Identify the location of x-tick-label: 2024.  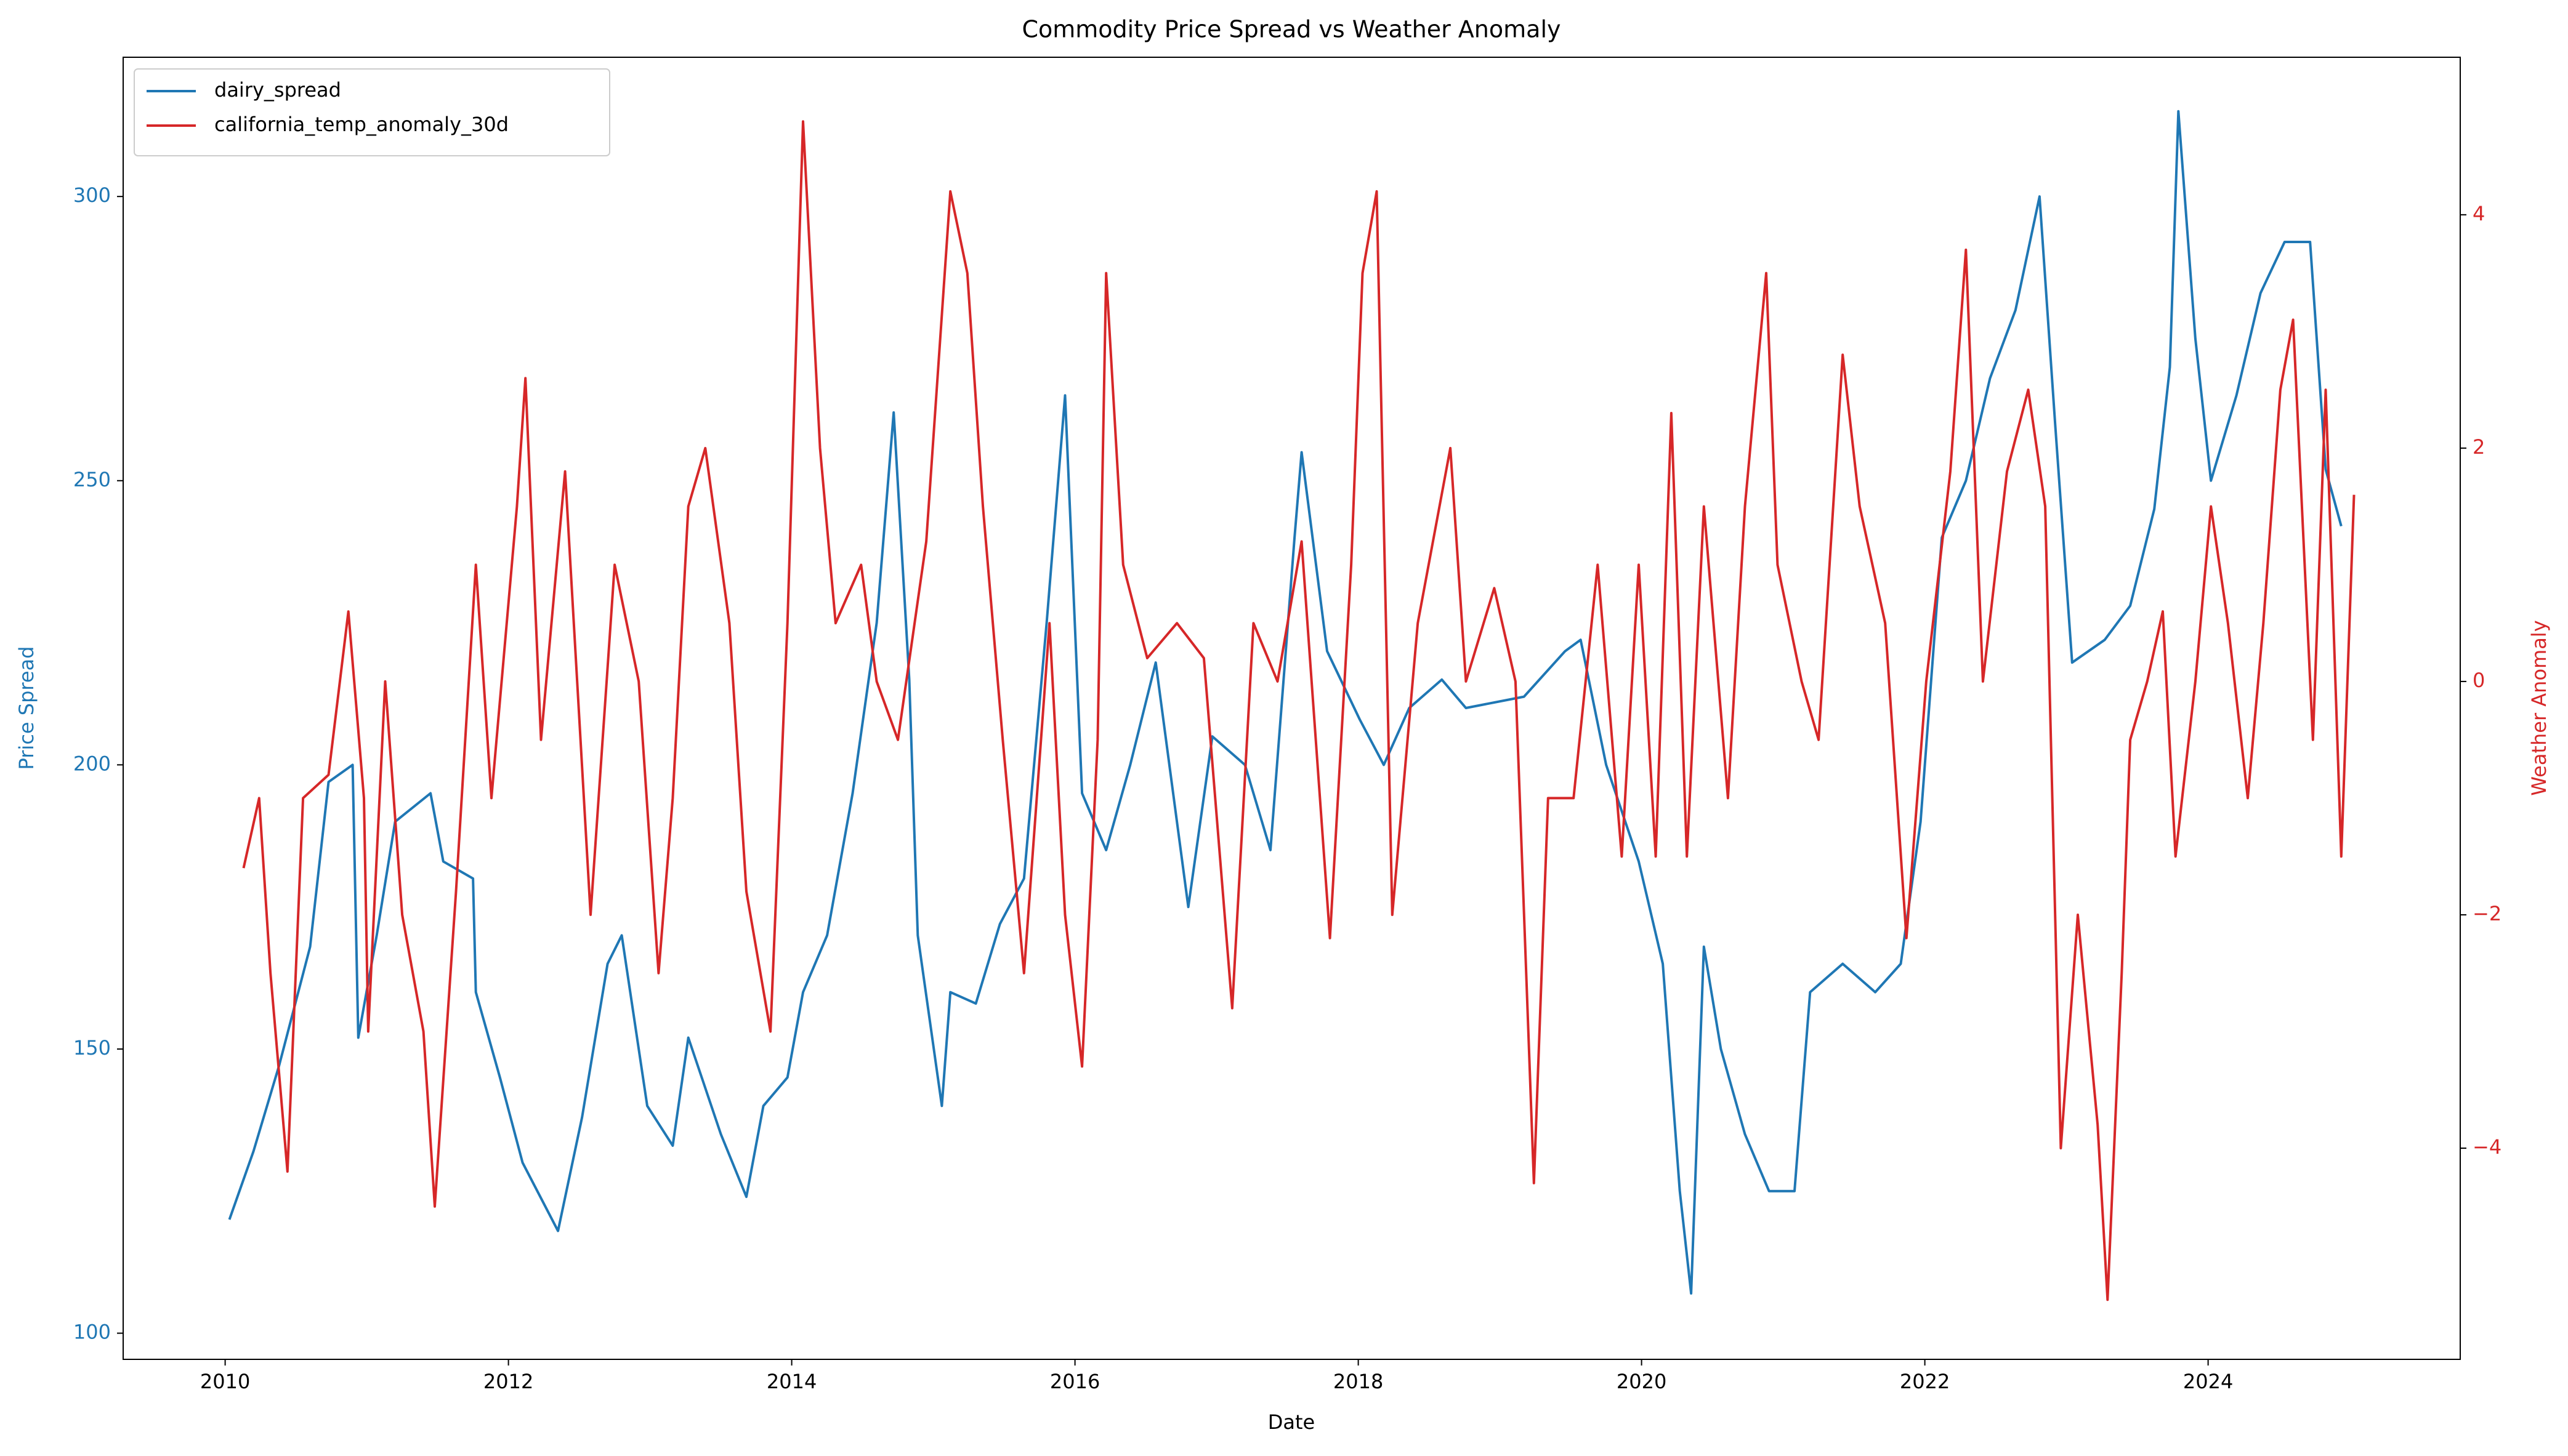
(2208, 1382).